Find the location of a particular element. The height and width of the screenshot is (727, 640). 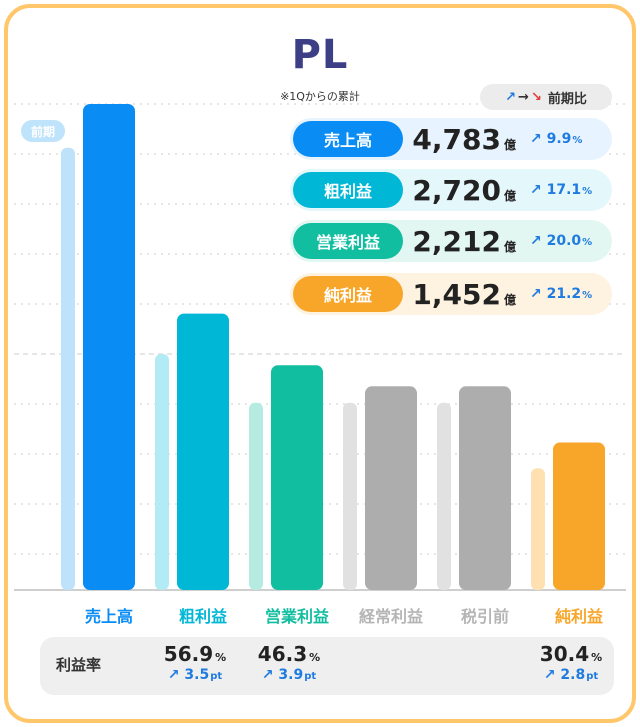

kpi-change: ↗ 21.2% is located at coordinates (561, 294).